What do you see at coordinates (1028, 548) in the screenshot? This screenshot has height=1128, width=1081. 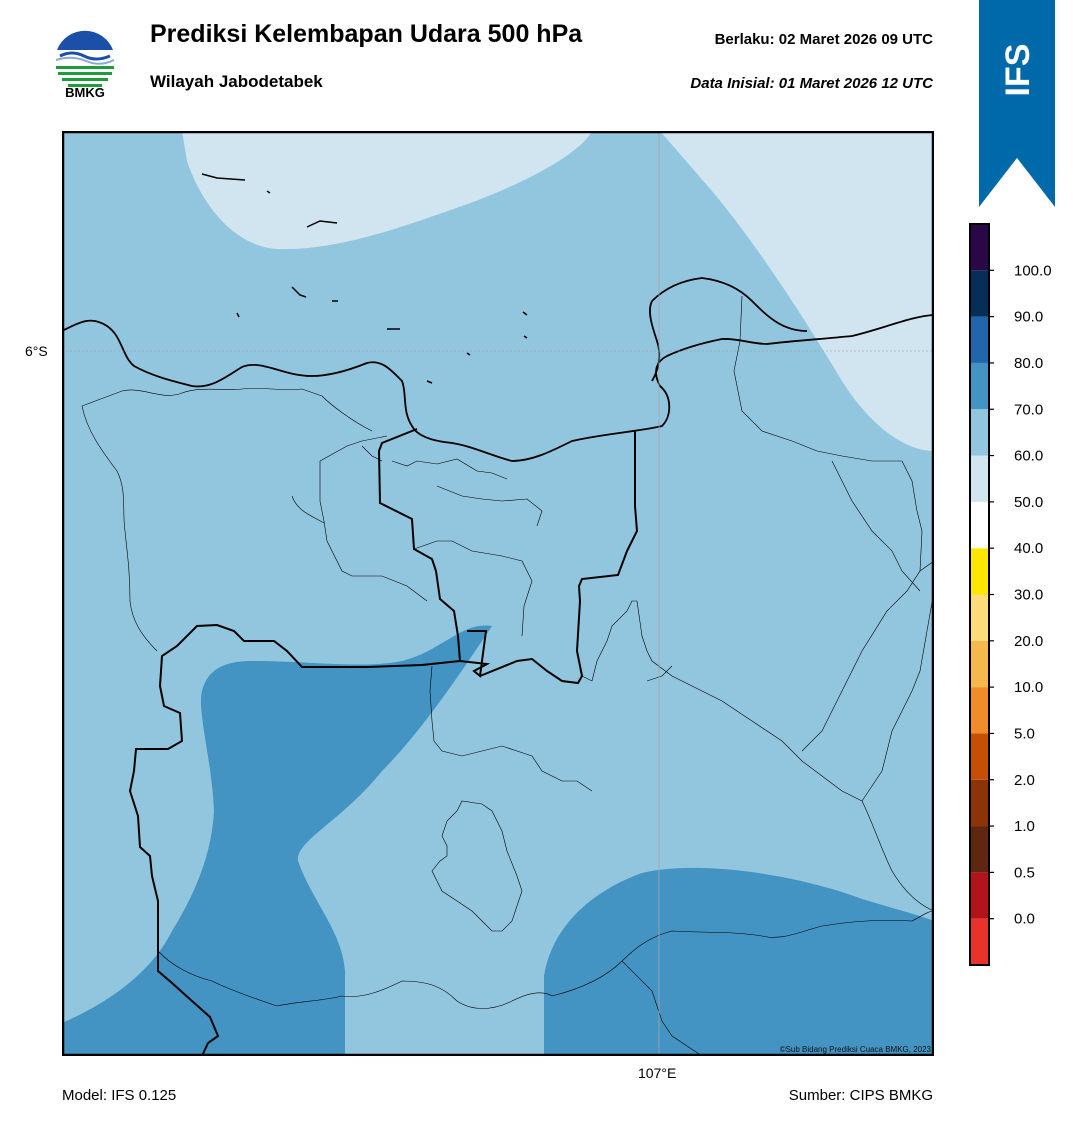 I see `colorbar-label: 40.0` at bounding box center [1028, 548].